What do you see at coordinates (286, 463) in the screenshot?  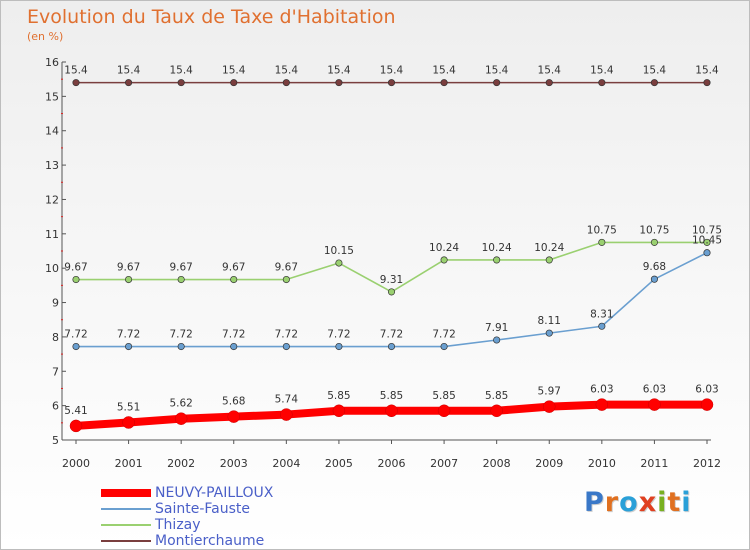 I see `x-tick-label: 2004` at bounding box center [286, 463].